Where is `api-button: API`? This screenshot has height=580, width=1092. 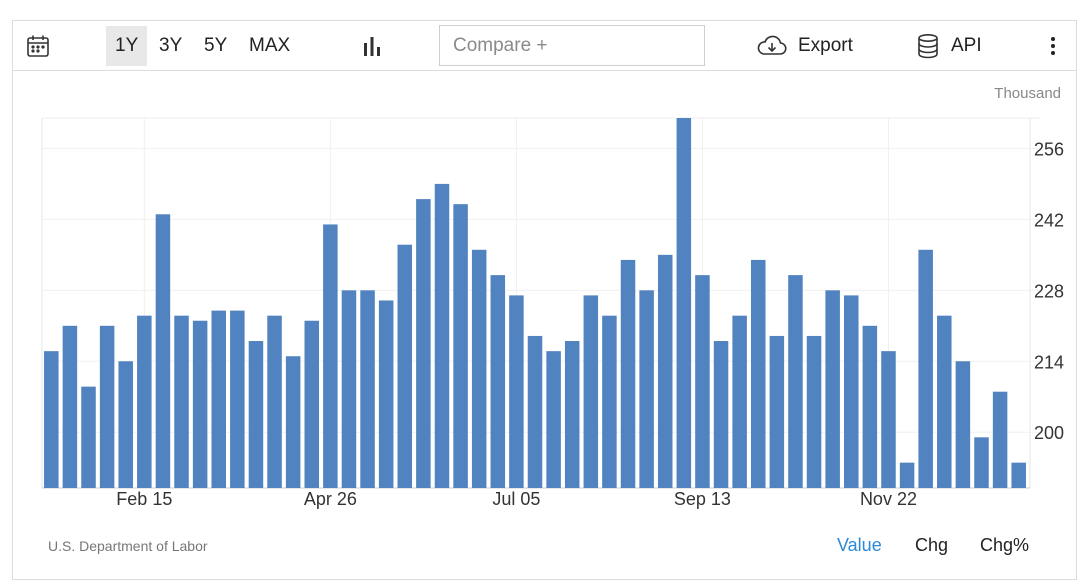
api-button: API is located at coordinates (966, 45).